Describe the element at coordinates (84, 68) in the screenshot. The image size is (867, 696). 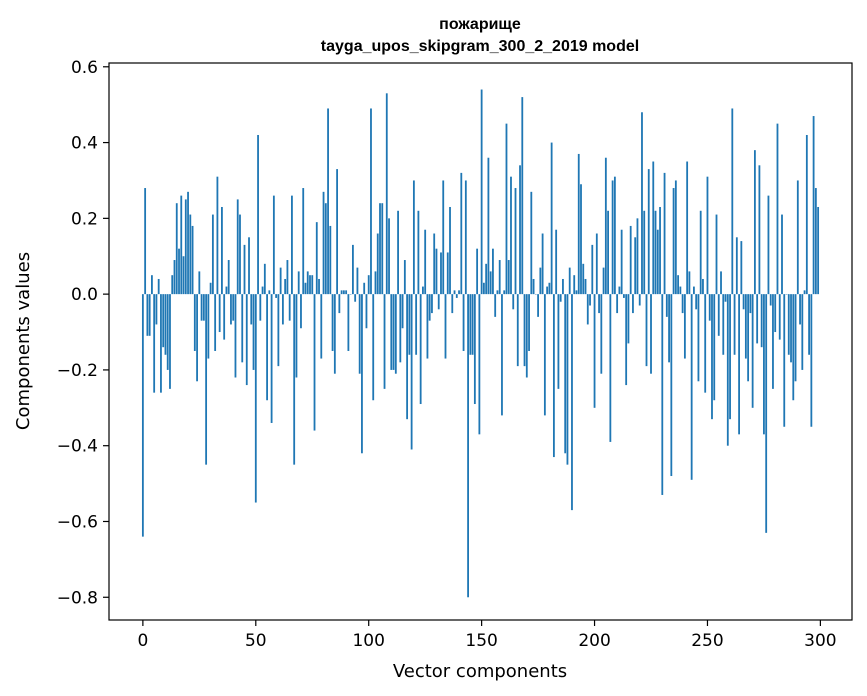
I see `y-tick-label: 0.6` at that location.